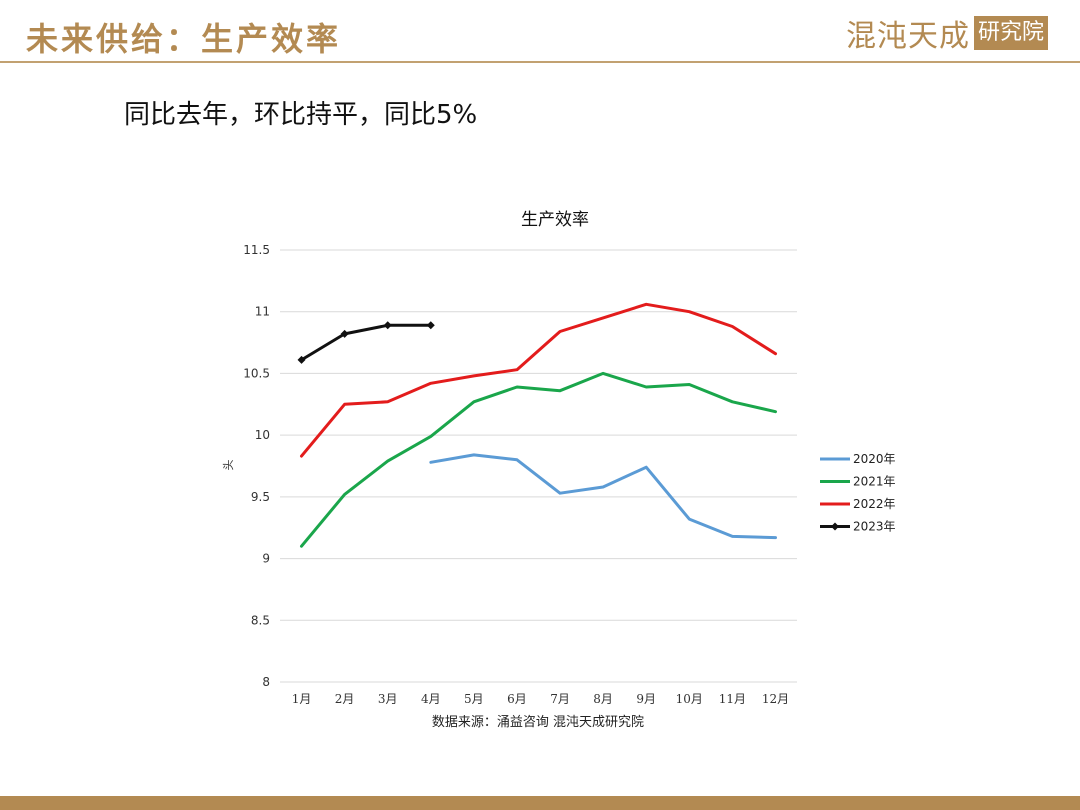 The width and height of the screenshot is (1080, 810). I want to click on chart-source: 数据来源：涌益咨询 混沌天成研究院, so click(538, 722).